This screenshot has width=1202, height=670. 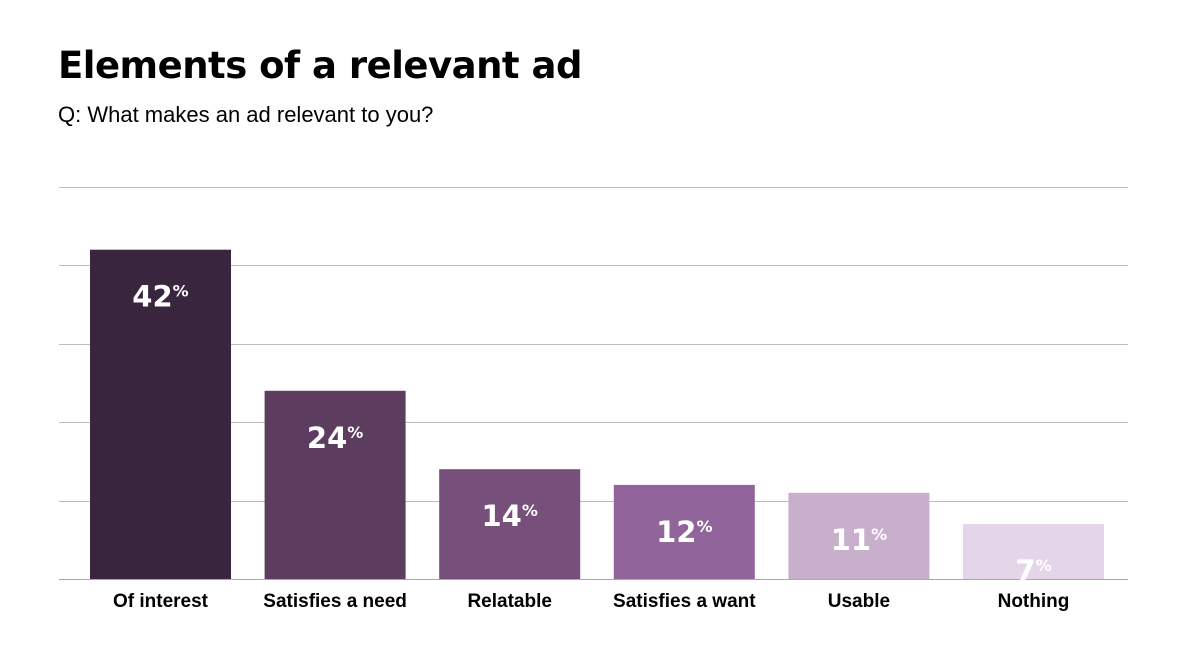 I want to click on data-label: 14%, so click(x=510, y=516).